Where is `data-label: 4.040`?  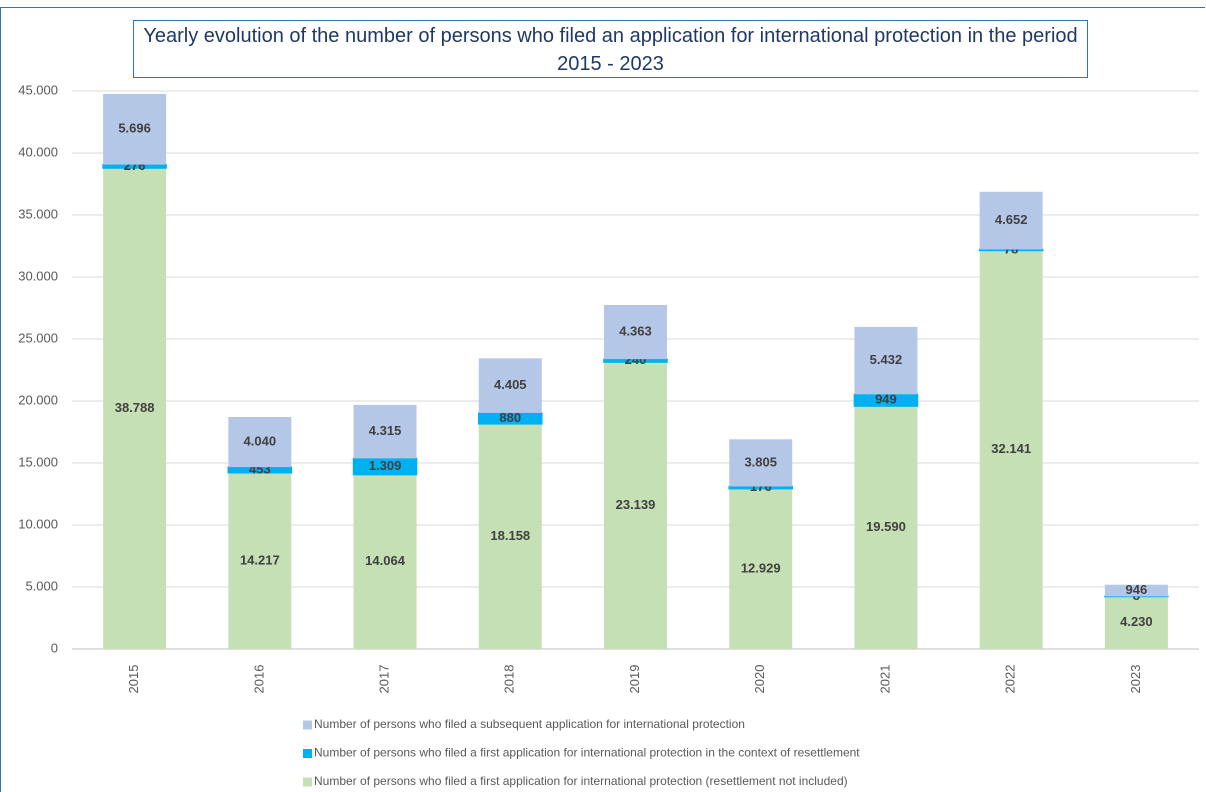 data-label: 4.040 is located at coordinates (260, 440).